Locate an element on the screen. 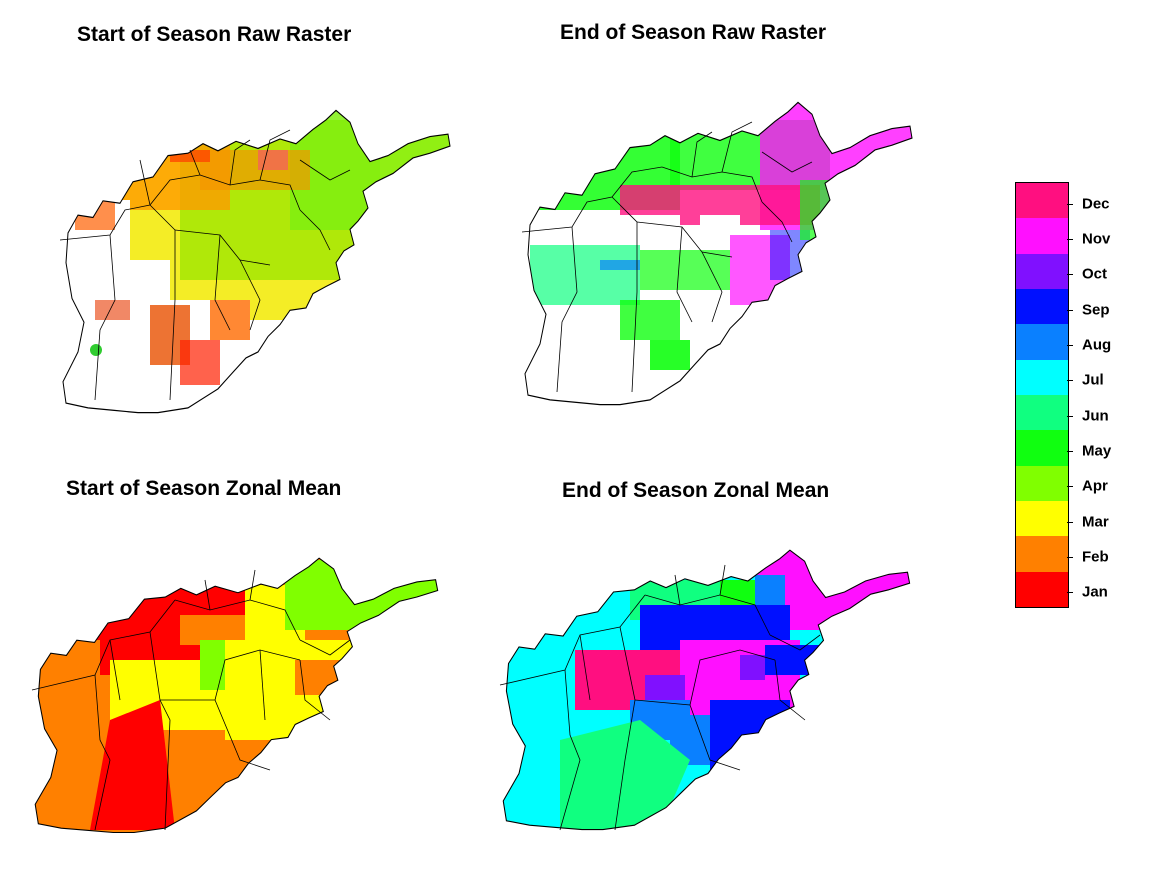 This screenshot has height=892, width=1156. legend-swatch-dec is located at coordinates (1042, 201).